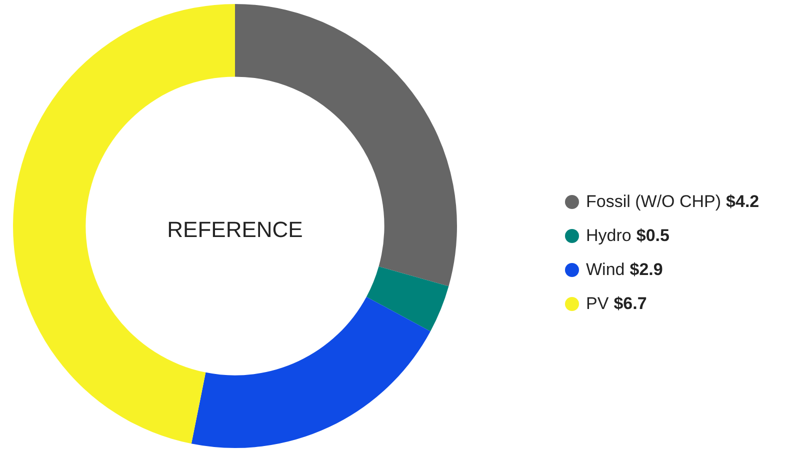  What do you see at coordinates (609, 236) in the screenshot?
I see `legend-label: Hydro` at bounding box center [609, 236].